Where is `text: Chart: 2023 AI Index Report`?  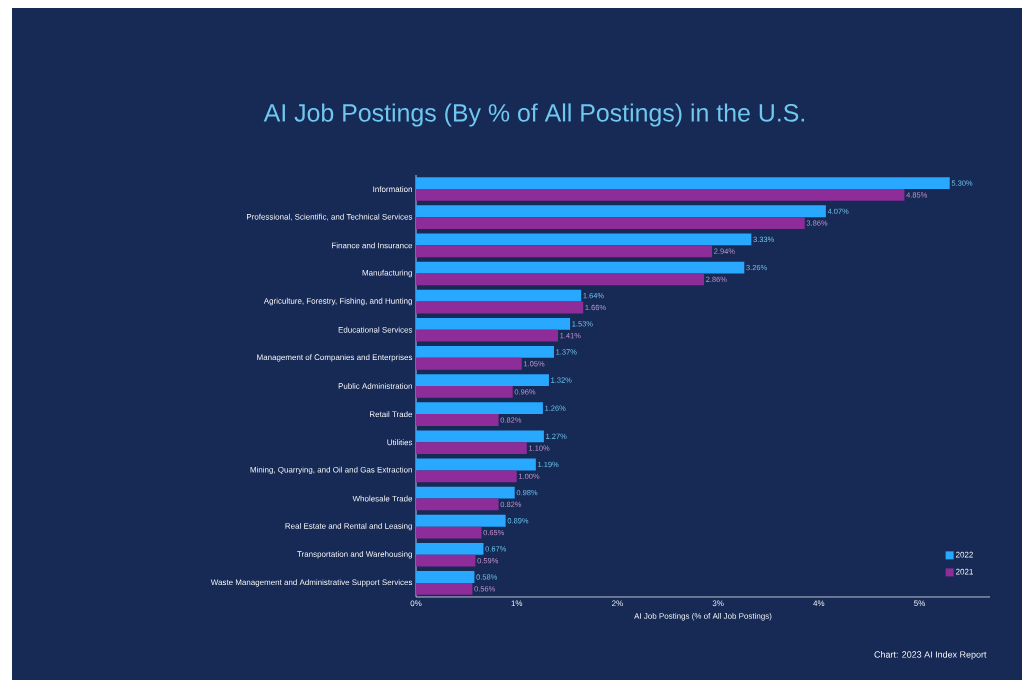
text: Chart: 2023 AI Index Report is located at coordinates (930, 655).